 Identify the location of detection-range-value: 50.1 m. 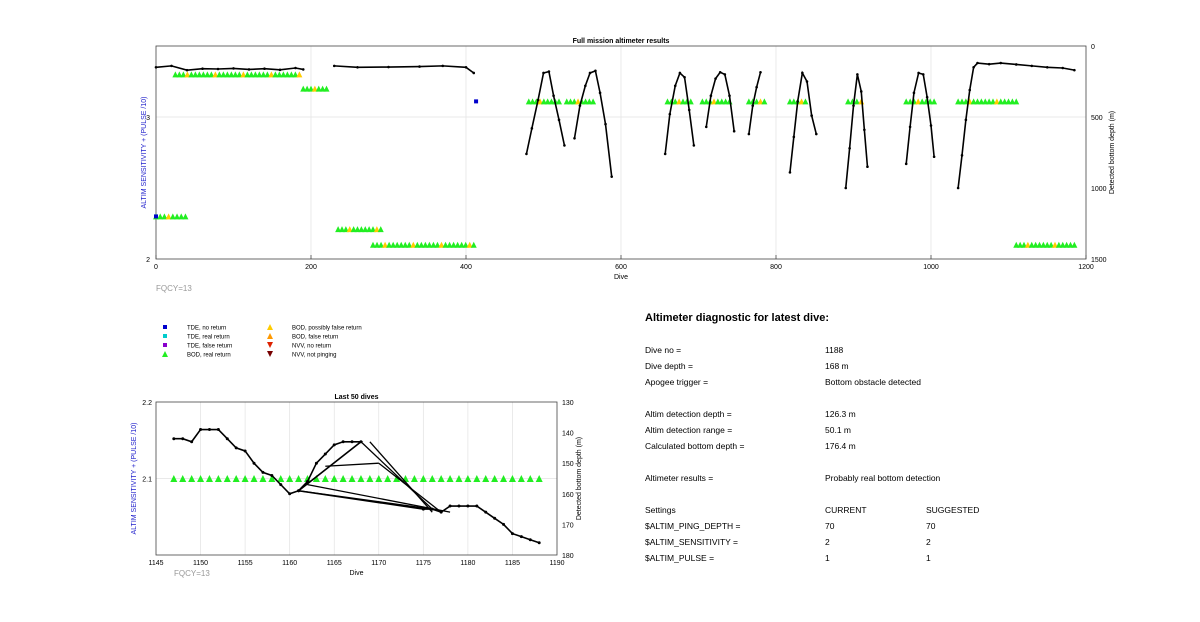
(838, 430).